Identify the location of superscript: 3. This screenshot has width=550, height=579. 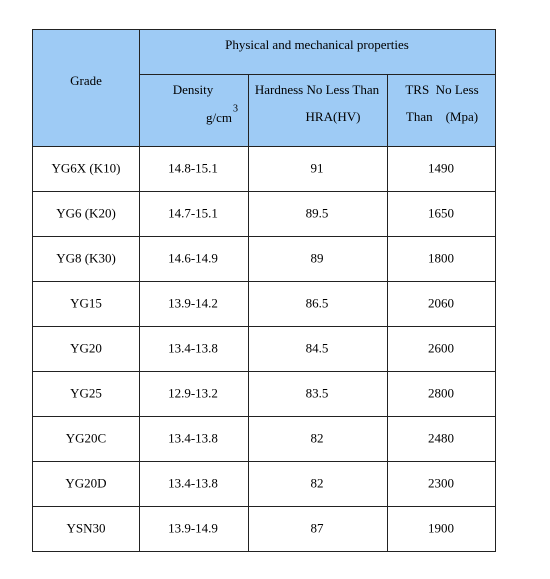
(235, 108).